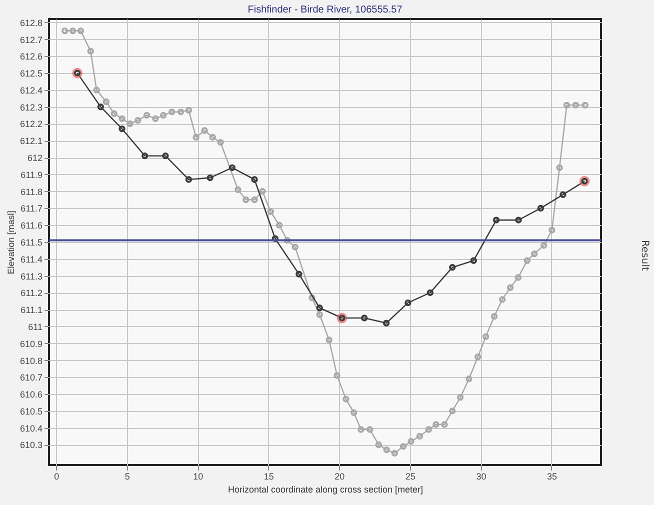 The width and height of the screenshot is (654, 505). What do you see at coordinates (31, 124) in the screenshot?
I see `y-tick-label: 612.2` at bounding box center [31, 124].